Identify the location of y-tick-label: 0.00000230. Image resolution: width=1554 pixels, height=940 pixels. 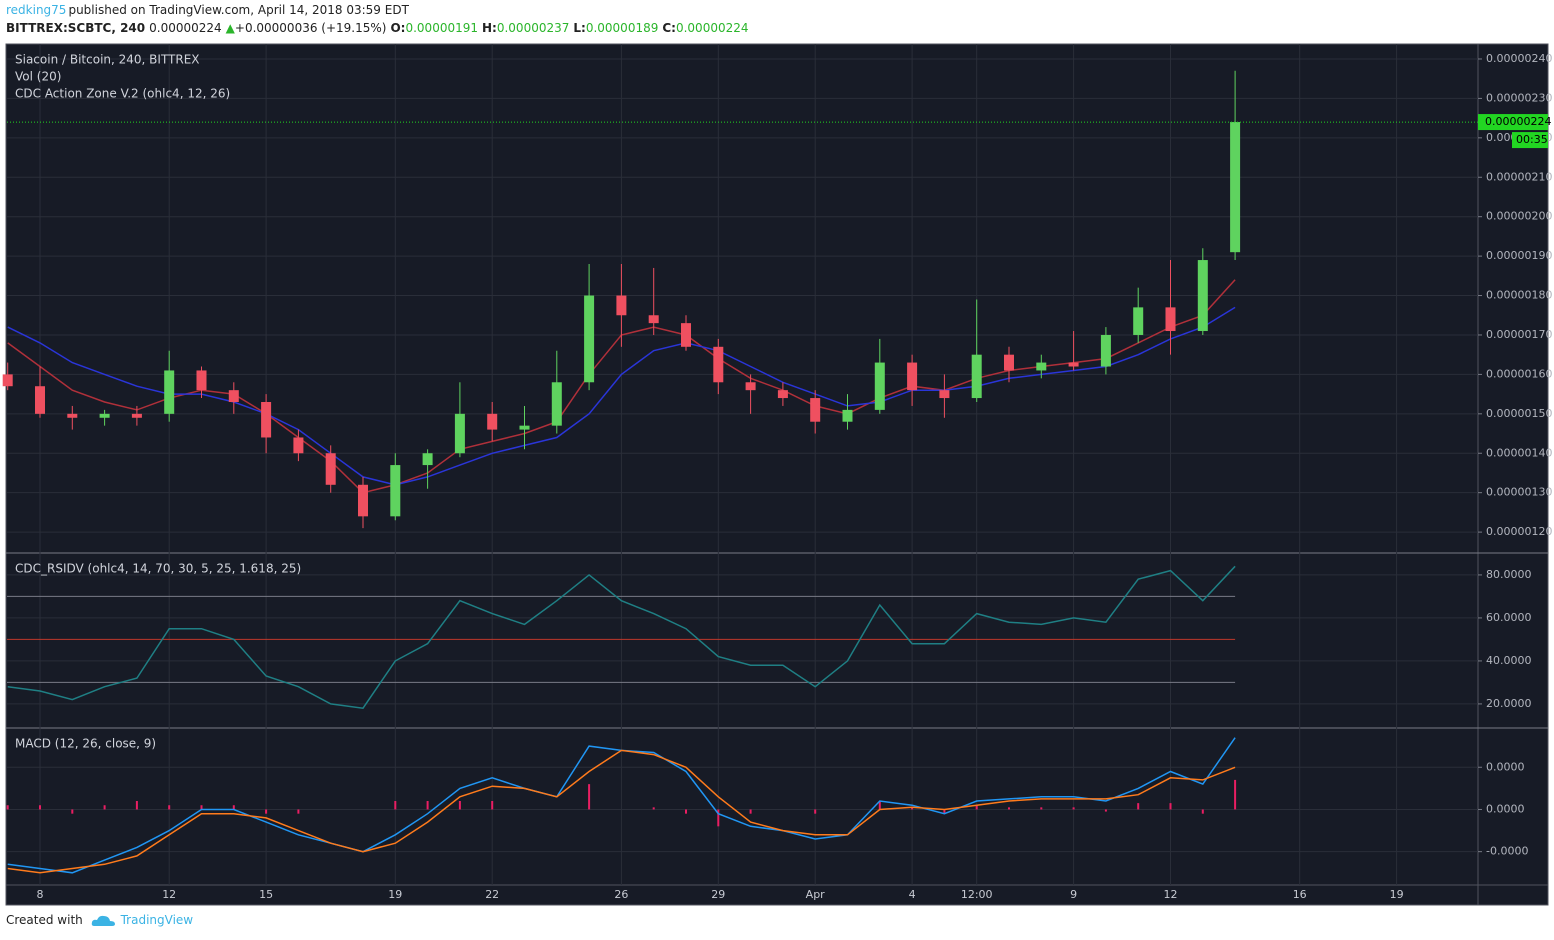
(1519, 97).